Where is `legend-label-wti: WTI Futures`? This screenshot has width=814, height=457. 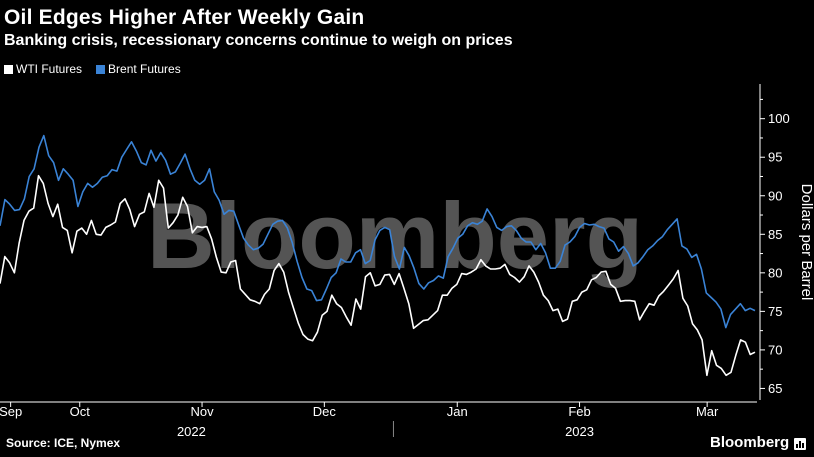 legend-label-wti: WTI Futures is located at coordinates (49, 69).